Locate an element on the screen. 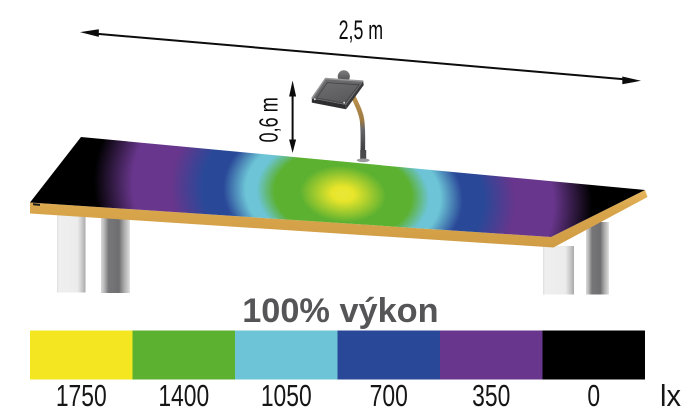  svg-text: 0,6 m is located at coordinates (268, 119).